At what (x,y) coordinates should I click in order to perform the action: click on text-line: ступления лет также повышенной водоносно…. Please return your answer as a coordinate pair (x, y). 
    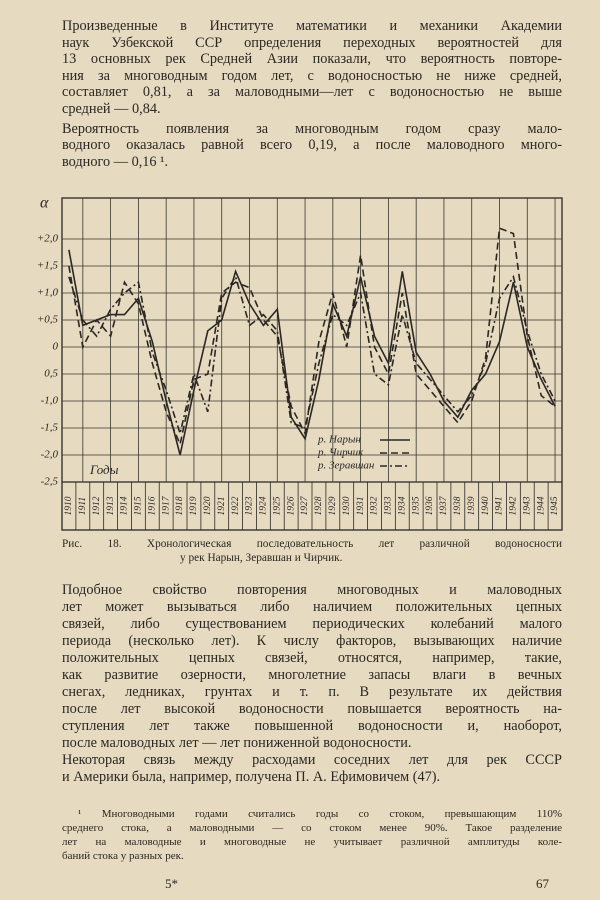
    Looking at the image, I should click on (312, 726).